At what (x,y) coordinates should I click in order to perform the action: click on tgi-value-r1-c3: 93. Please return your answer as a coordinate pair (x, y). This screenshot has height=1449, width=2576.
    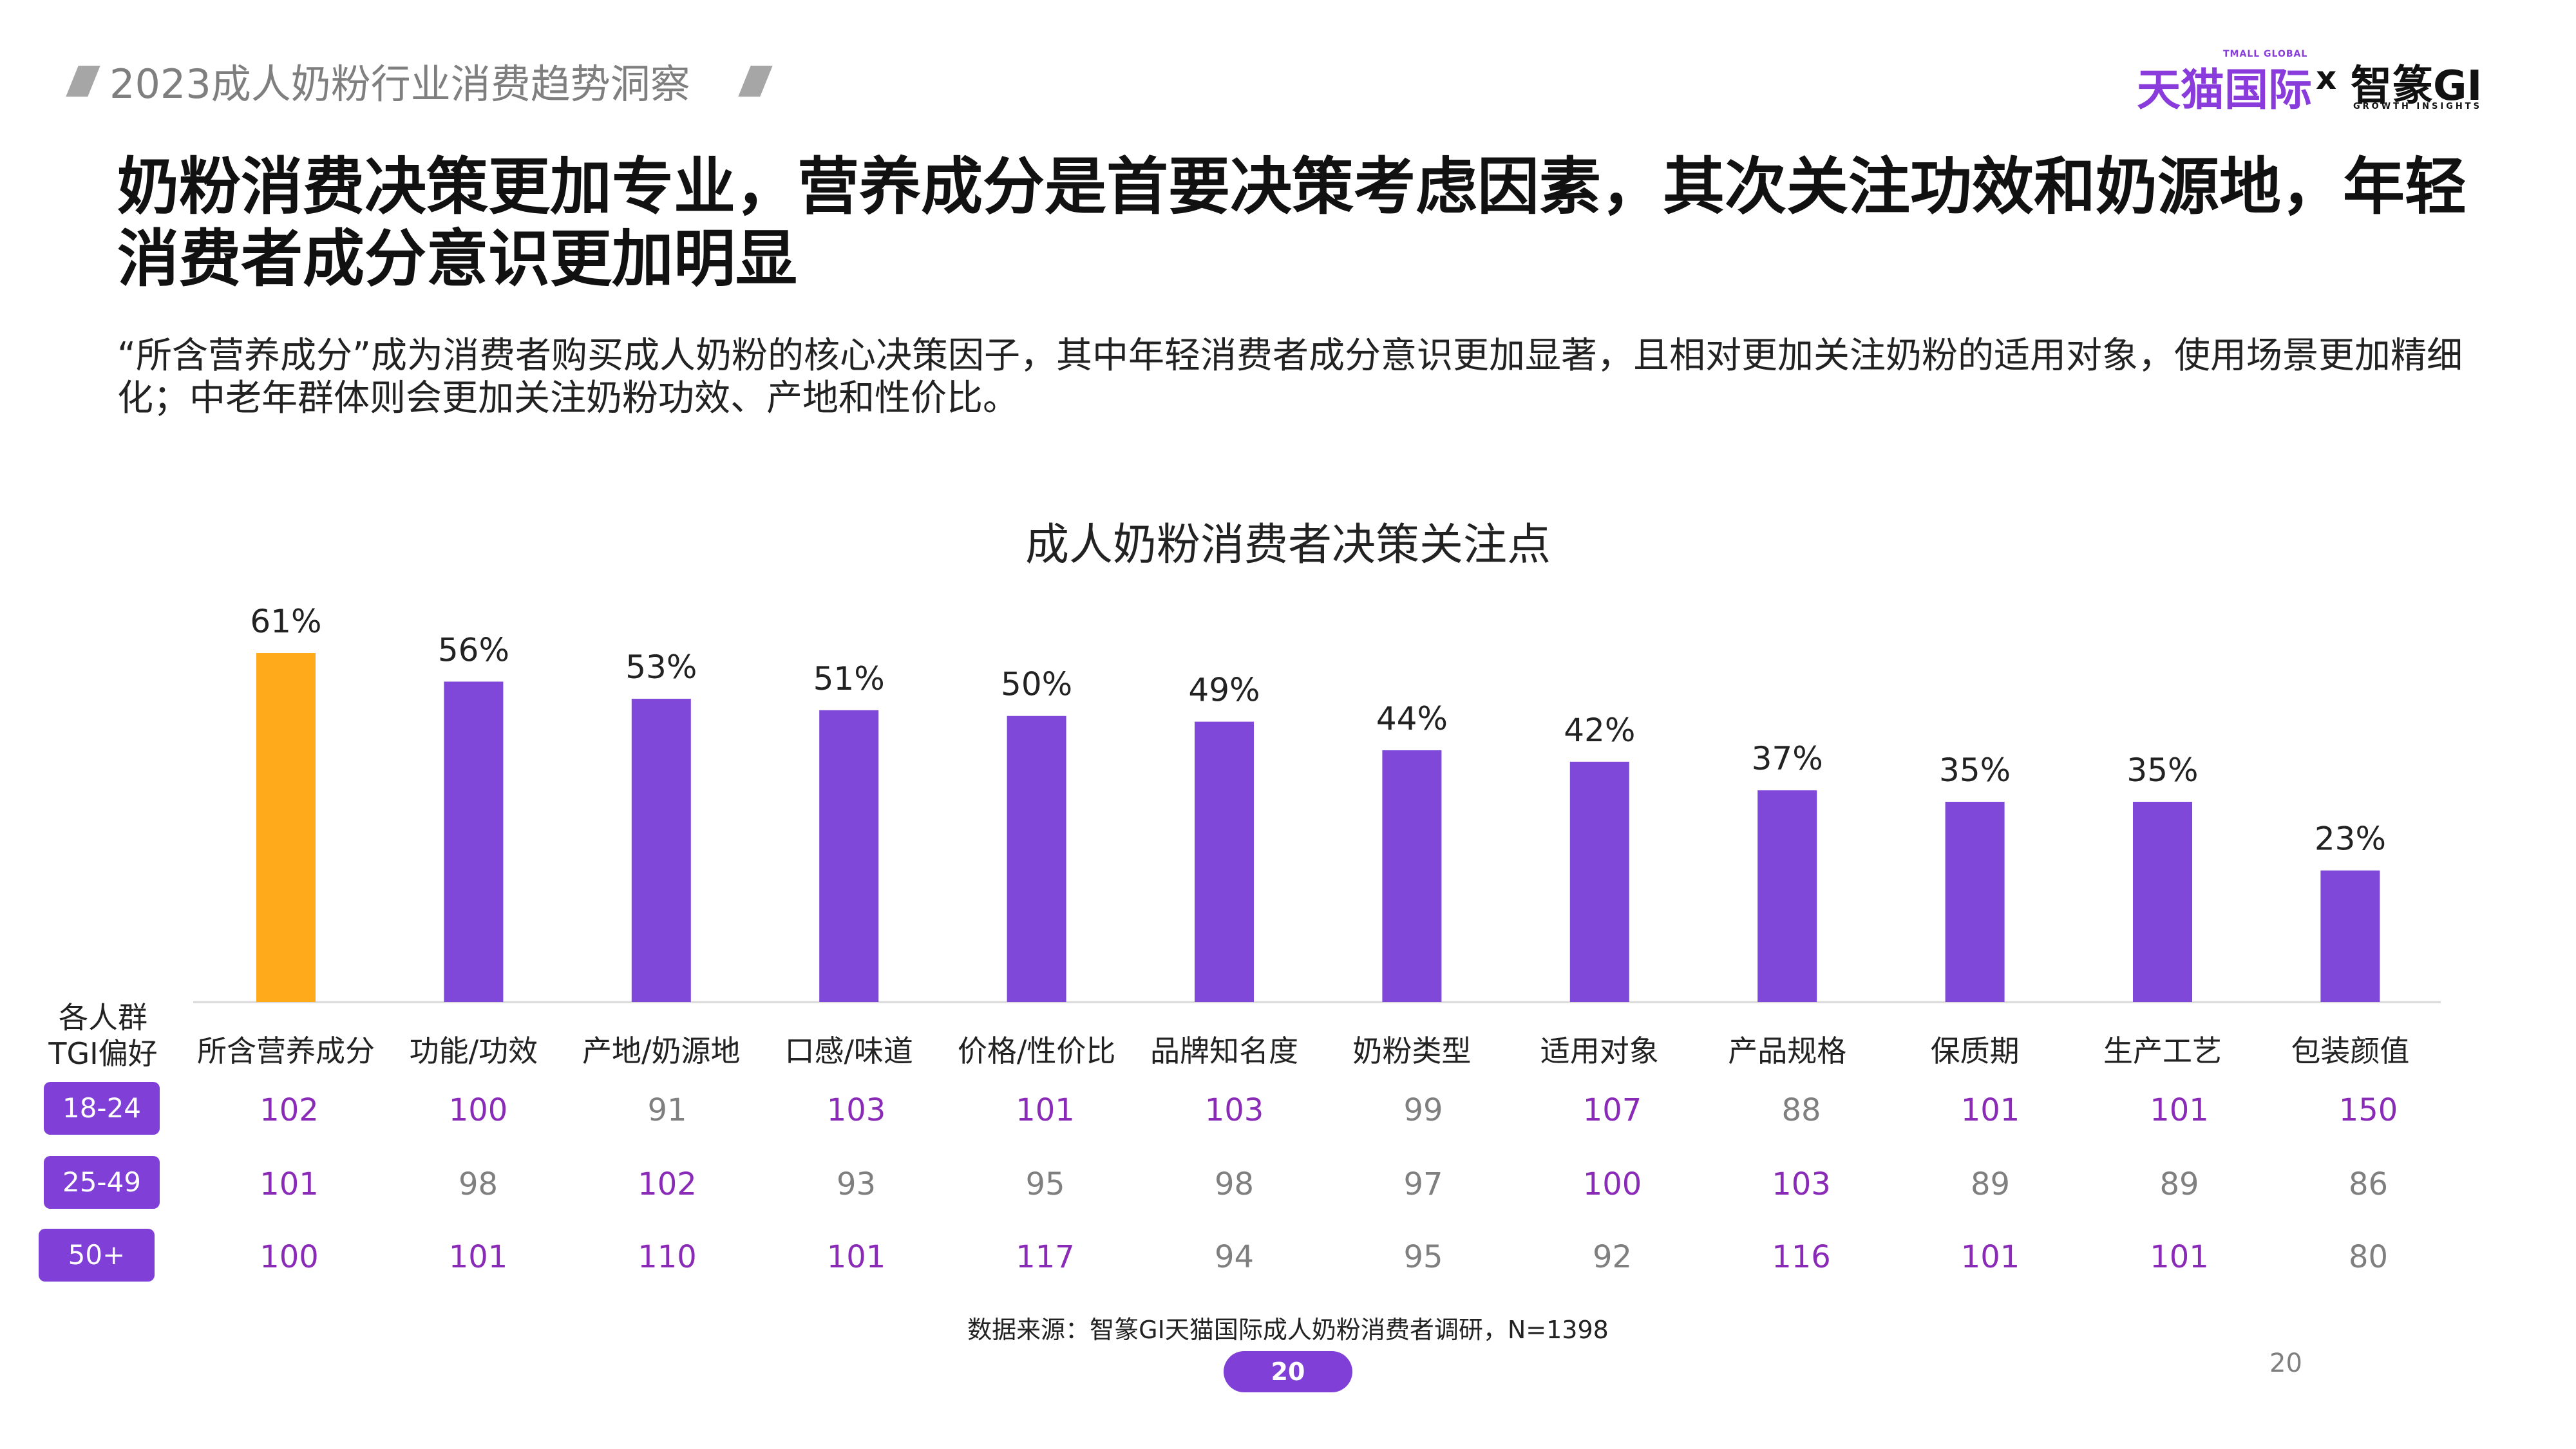
    Looking at the image, I should click on (856, 1184).